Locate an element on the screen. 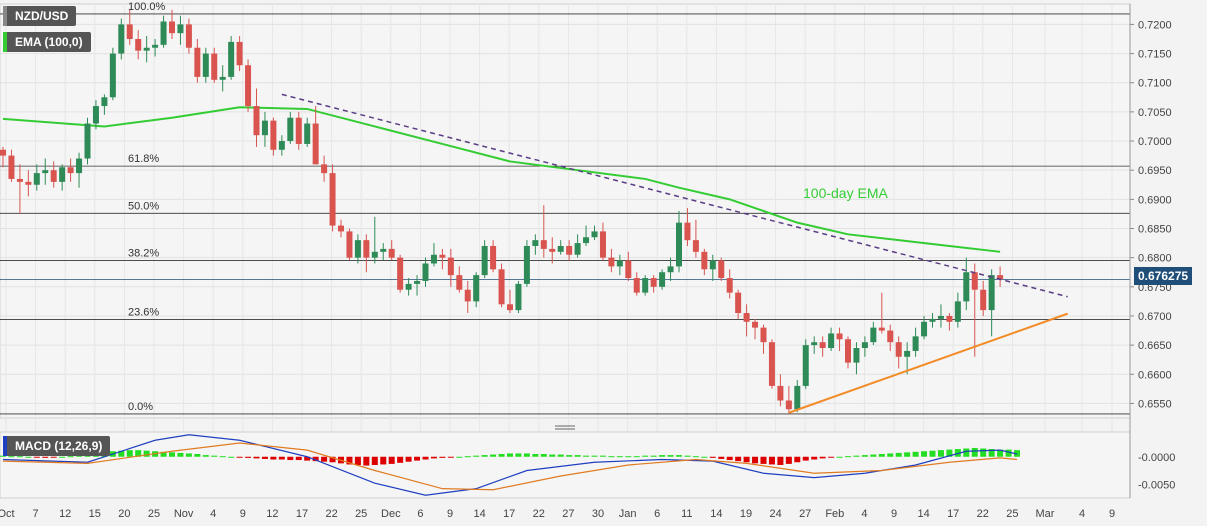 This screenshot has height=526, width=1207. pair-legend: NZD/USD is located at coordinates (40, 16).